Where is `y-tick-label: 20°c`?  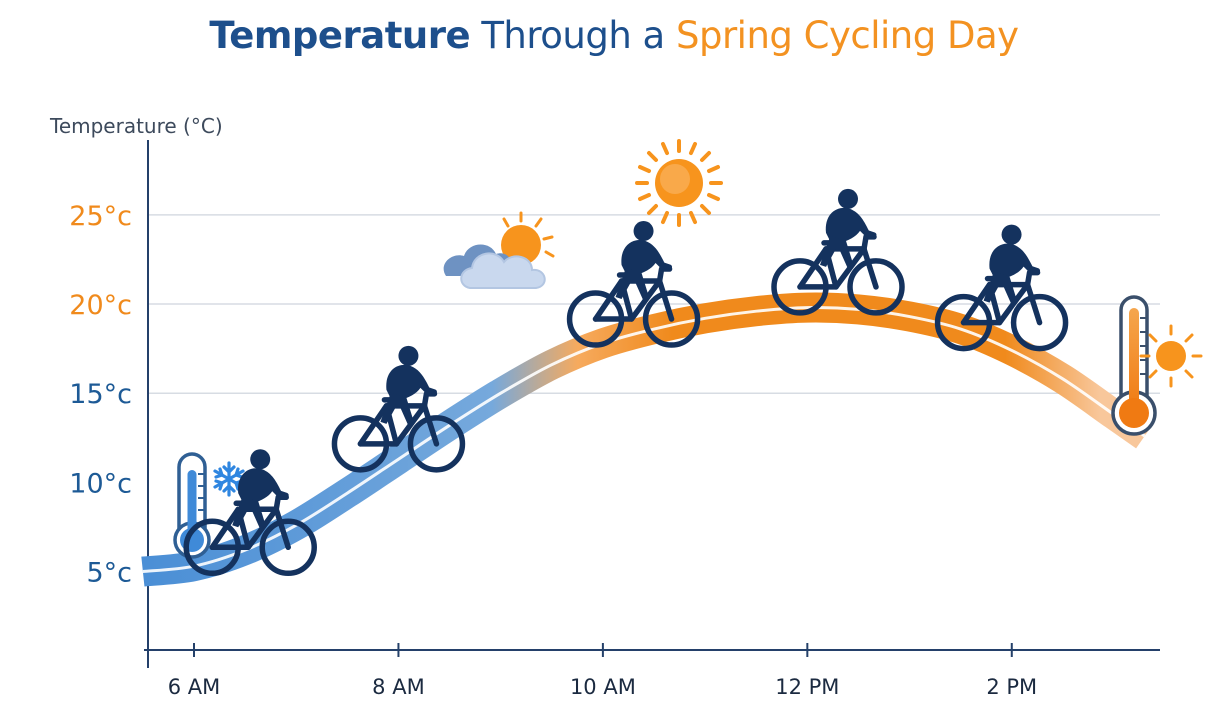
y-tick-label: 20°c is located at coordinates (100, 305).